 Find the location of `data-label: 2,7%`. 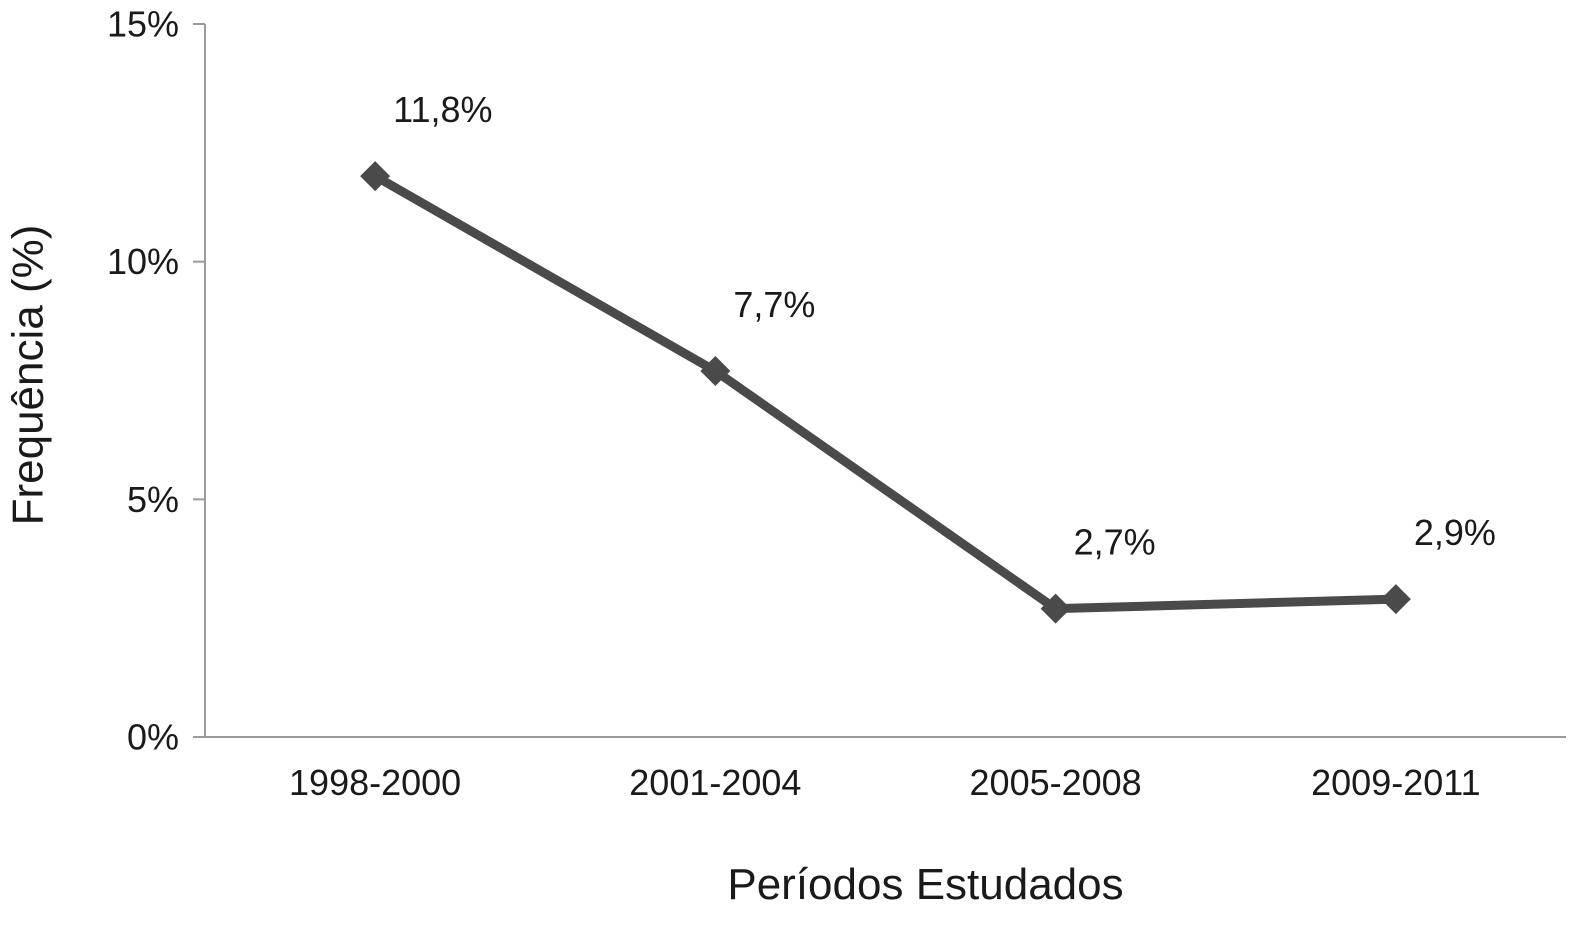

data-label: 2,7% is located at coordinates (1115, 542).